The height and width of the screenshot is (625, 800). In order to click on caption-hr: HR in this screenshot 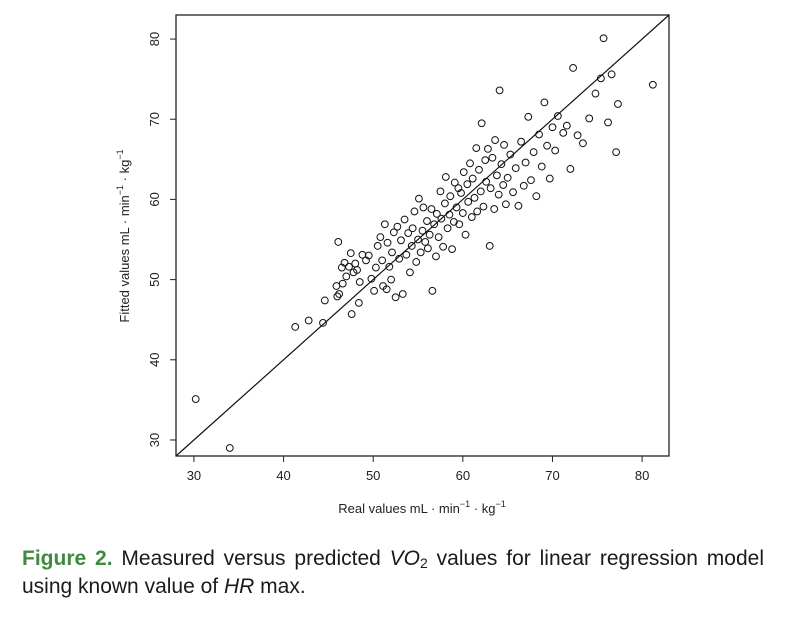, I will do `click(239, 586)`.